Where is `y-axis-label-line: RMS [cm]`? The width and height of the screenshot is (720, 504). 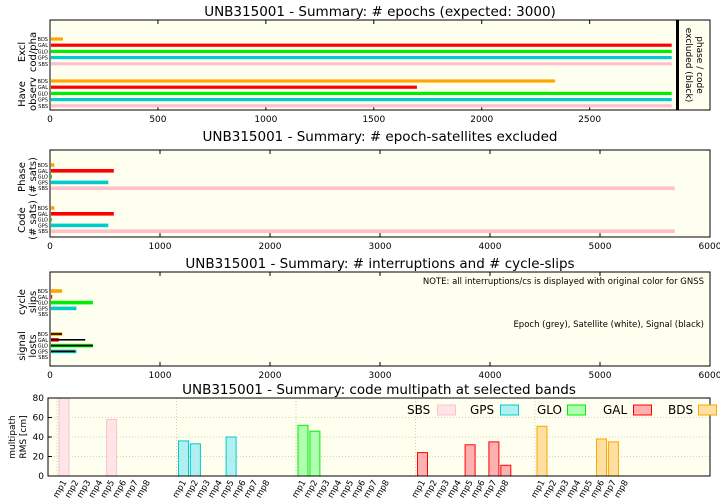 y-axis-label-line: RMS [cm] is located at coordinates (24, 436).